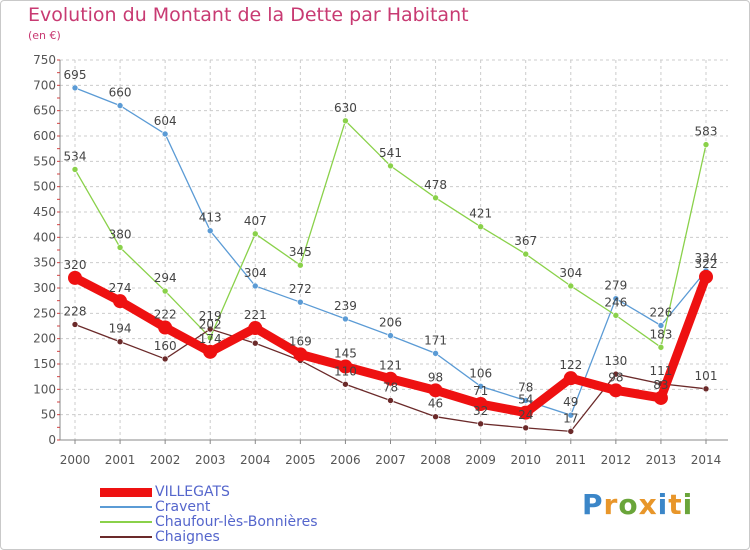 This screenshot has width=750, height=550. What do you see at coordinates (44, 85) in the screenshot?
I see `y-tick-label: 700` at bounding box center [44, 85].